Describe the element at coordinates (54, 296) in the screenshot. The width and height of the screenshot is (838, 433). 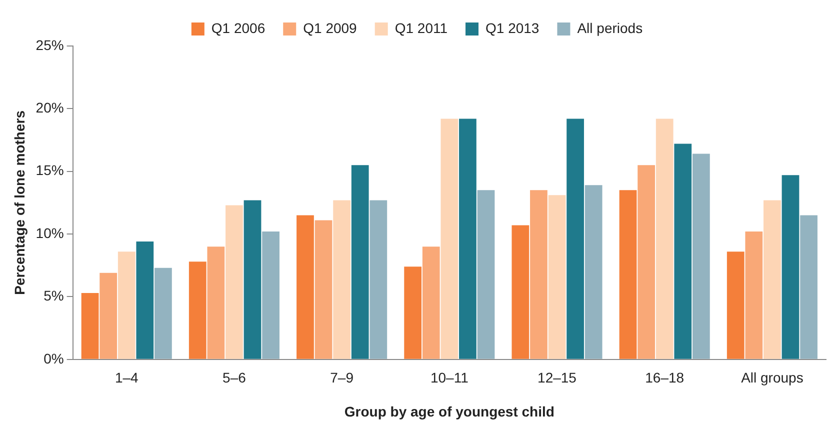
I see `y-tick-label: 5%` at that location.